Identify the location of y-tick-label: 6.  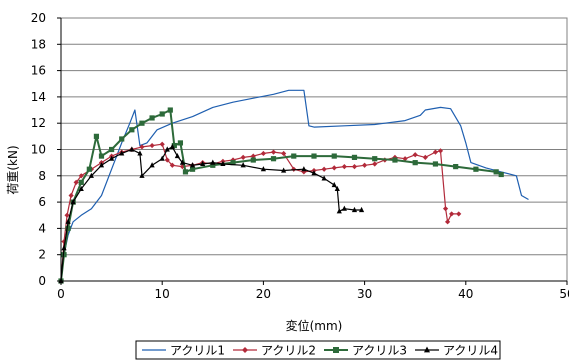
(42, 202).